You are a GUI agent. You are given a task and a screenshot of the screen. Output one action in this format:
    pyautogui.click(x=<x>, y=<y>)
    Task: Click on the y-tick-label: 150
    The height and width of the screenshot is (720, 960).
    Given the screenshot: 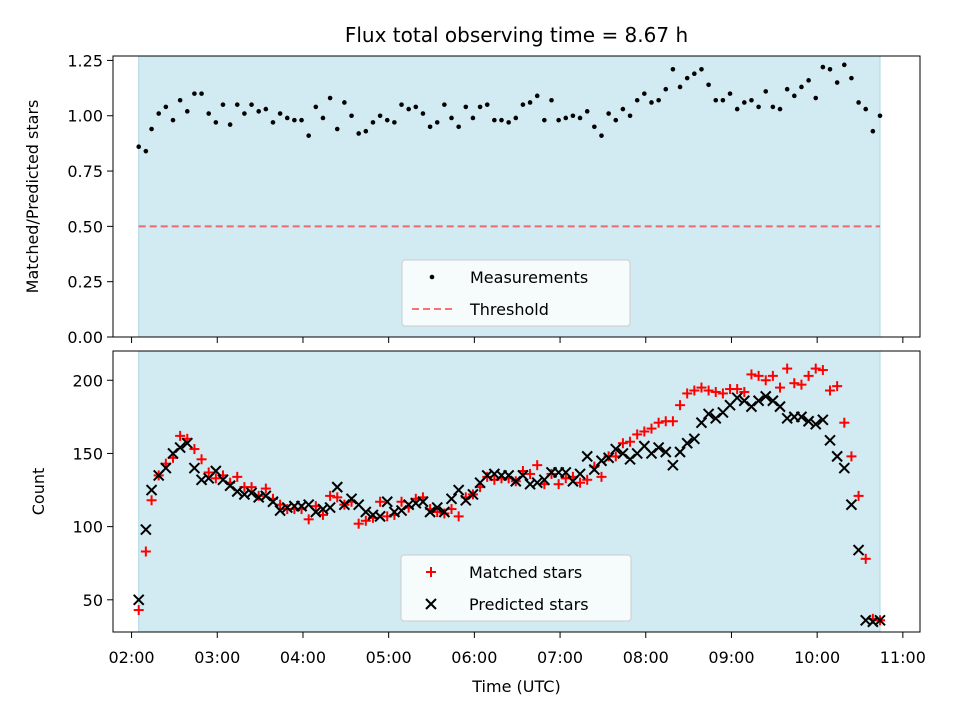 What is the action you would take?
    pyautogui.click(x=87, y=453)
    